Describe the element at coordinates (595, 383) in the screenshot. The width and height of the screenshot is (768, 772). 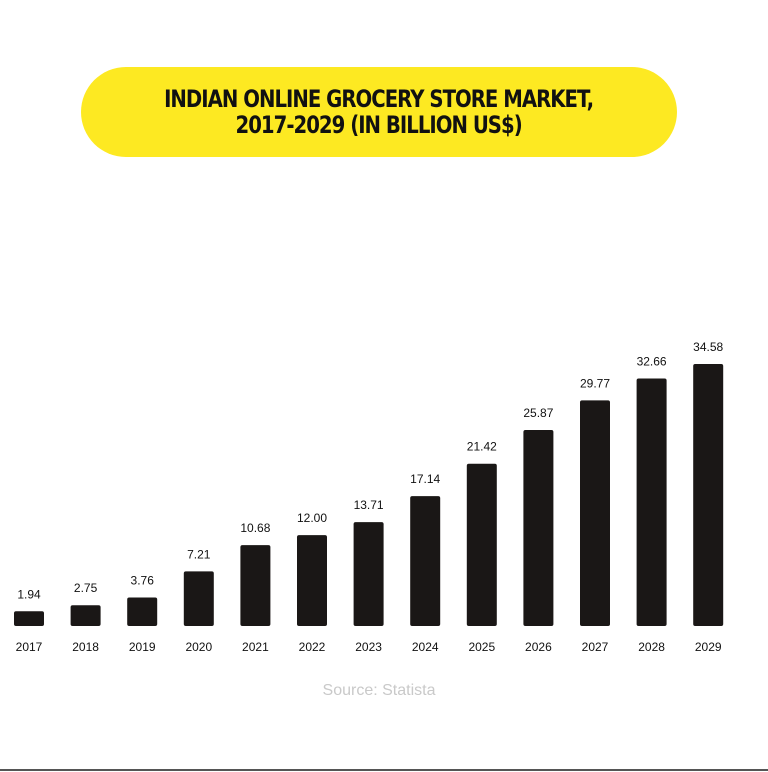
I see `value-label-2027: 29.77` at that location.